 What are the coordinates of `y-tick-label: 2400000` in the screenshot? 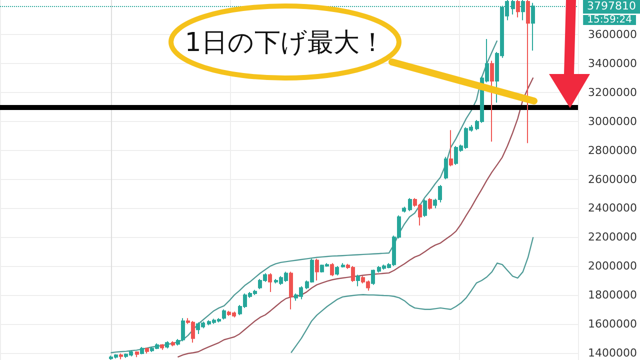 It's located at (612, 208).